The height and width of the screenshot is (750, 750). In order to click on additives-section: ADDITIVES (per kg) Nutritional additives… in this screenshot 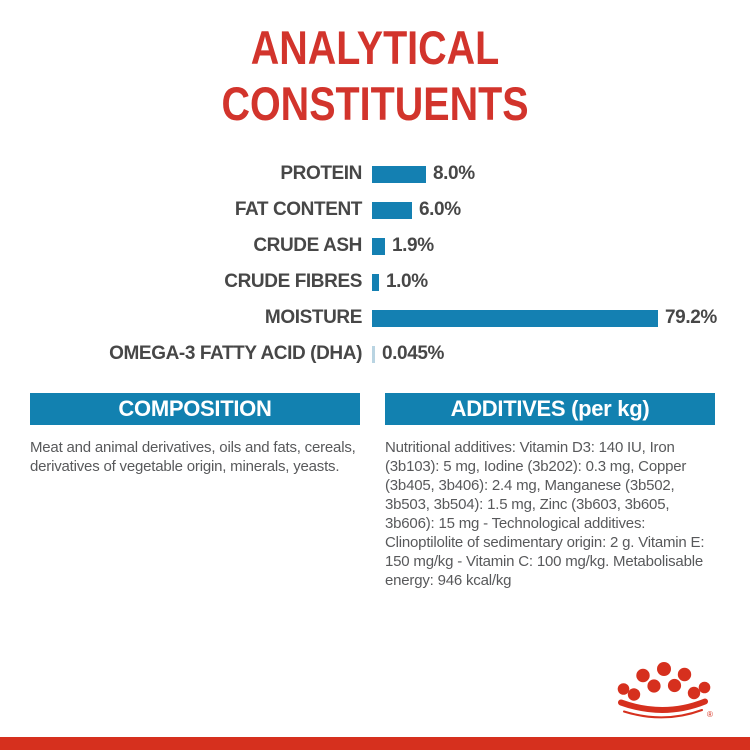, I will do `click(550, 491)`.